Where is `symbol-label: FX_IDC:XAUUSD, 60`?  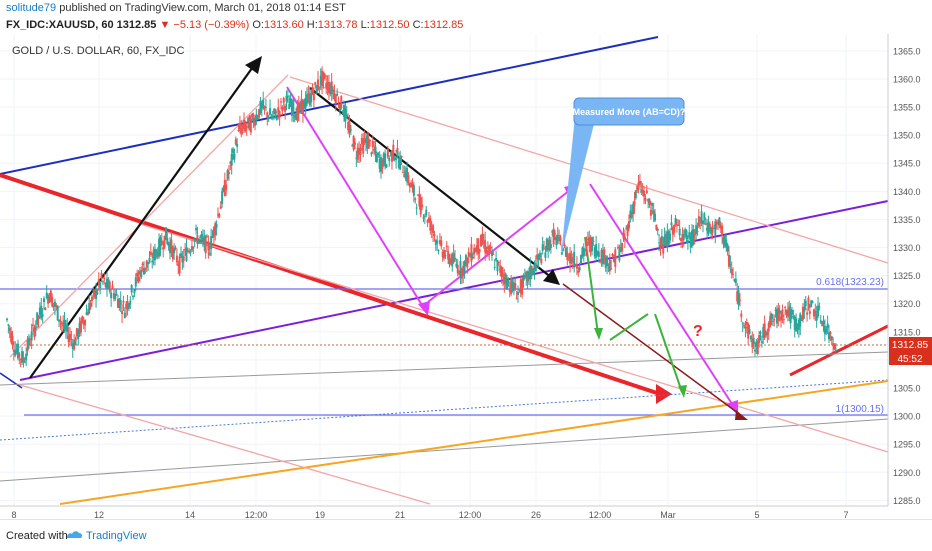 symbol-label: FX_IDC:XAUUSD, 60 is located at coordinates (60, 25).